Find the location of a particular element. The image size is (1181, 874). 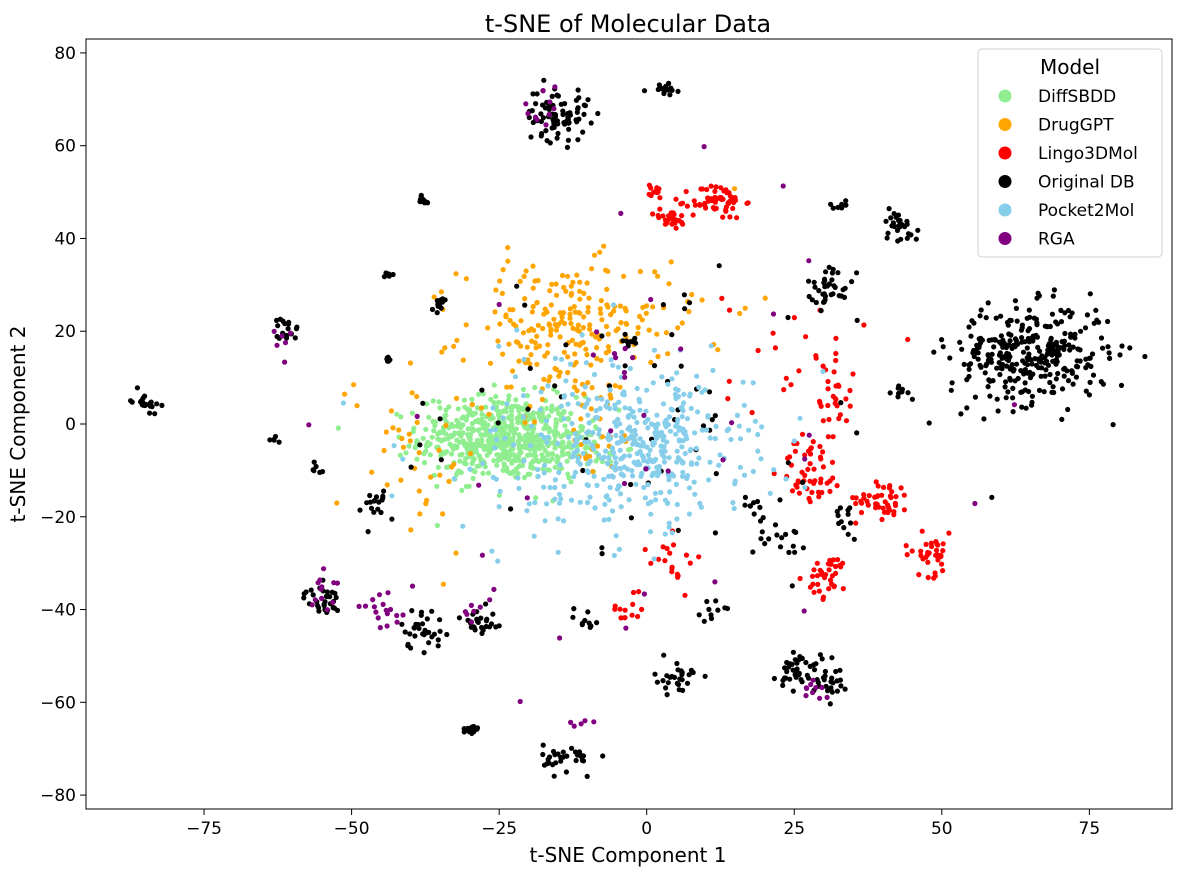

y-tick-label: −60 is located at coordinates (58, 703).